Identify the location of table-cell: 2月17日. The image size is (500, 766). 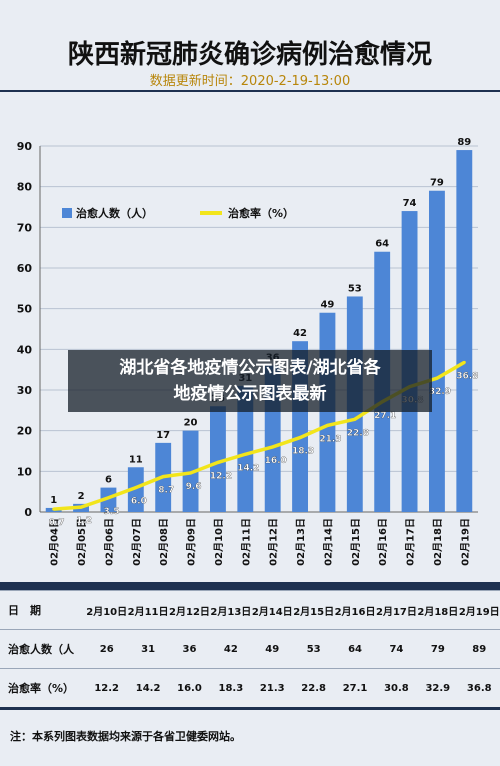
(396, 610).